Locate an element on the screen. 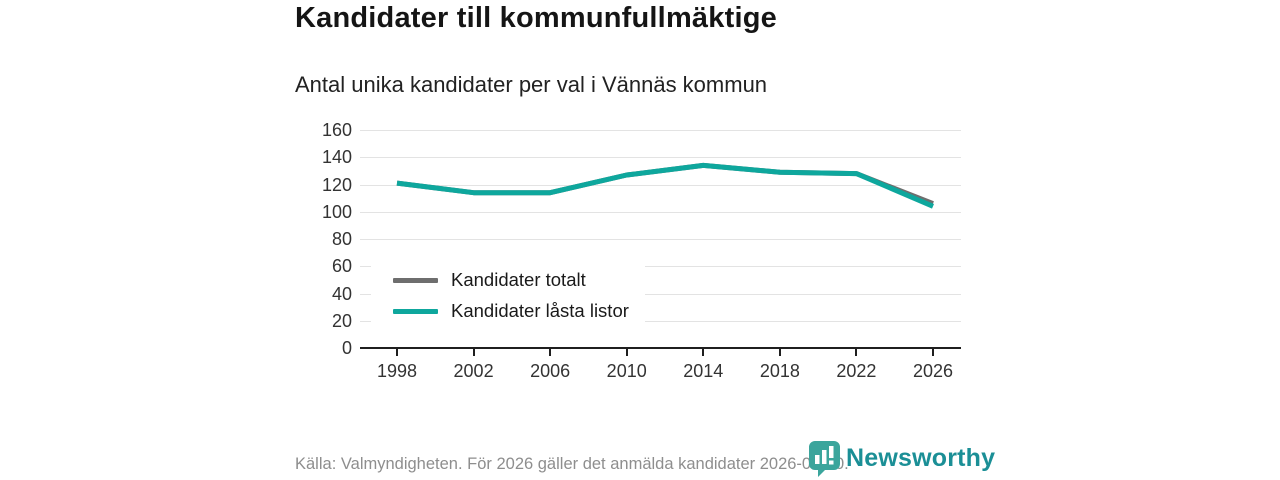  line-kandidater-lasta-listor is located at coordinates (665, 185).